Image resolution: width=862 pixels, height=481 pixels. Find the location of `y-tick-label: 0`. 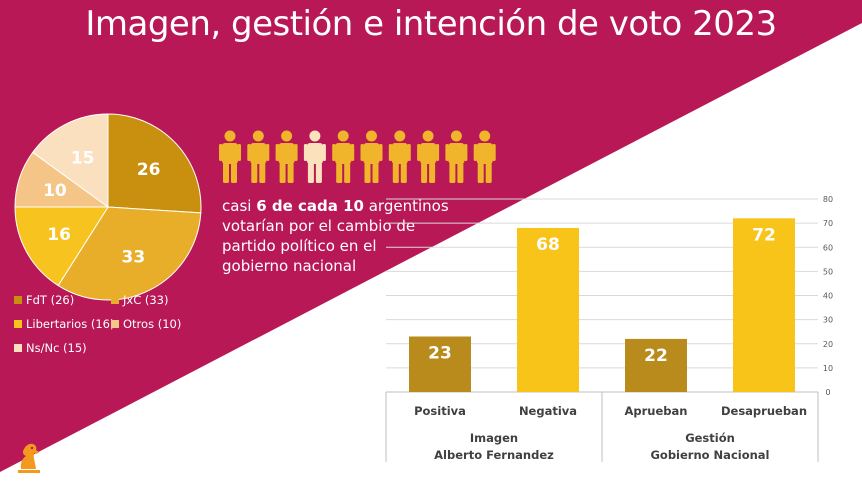

y-tick-label: 0 is located at coordinates (827, 392).